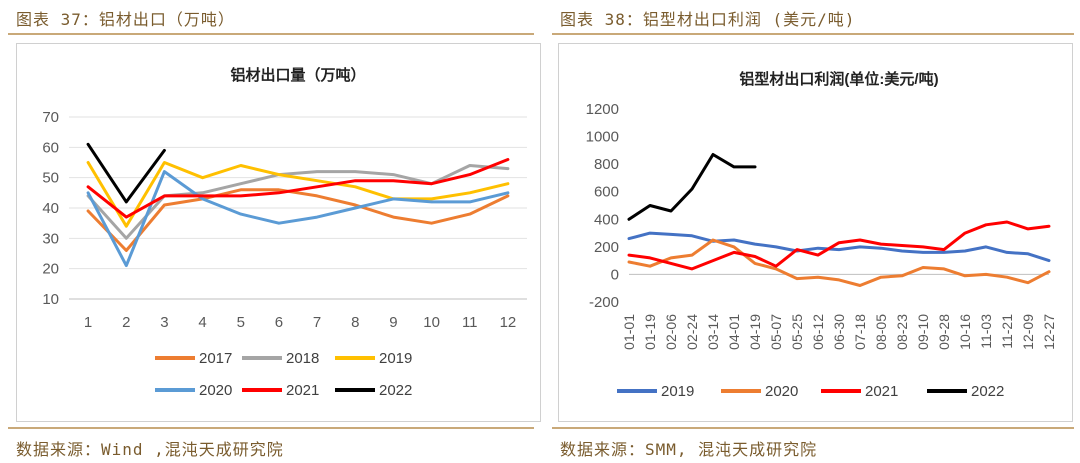 The width and height of the screenshot is (1080, 463). What do you see at coordinates (150, 449) in the screenshot?
I see `left-source-note: 数据来源：Wind ,混沌天成研究院` at bounding box center [150, 449].